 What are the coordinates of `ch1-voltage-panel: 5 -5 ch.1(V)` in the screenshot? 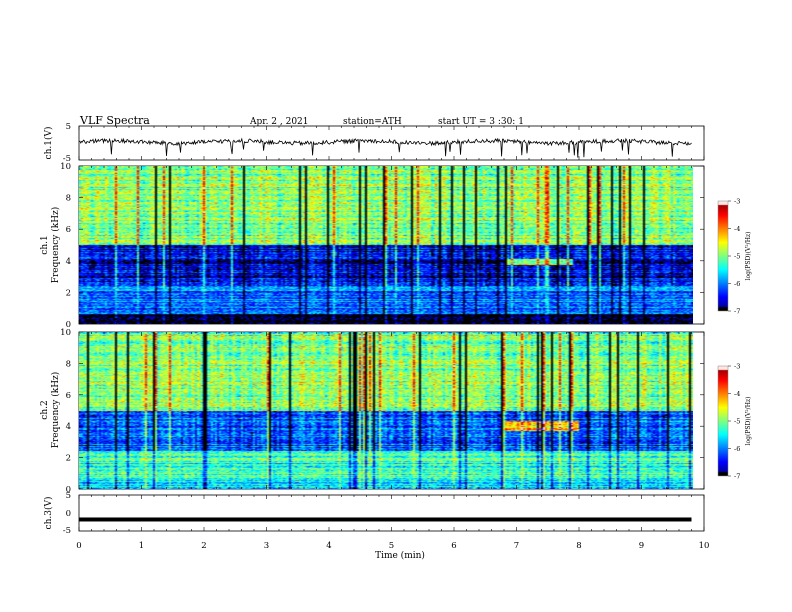 It's located at (374, 143).